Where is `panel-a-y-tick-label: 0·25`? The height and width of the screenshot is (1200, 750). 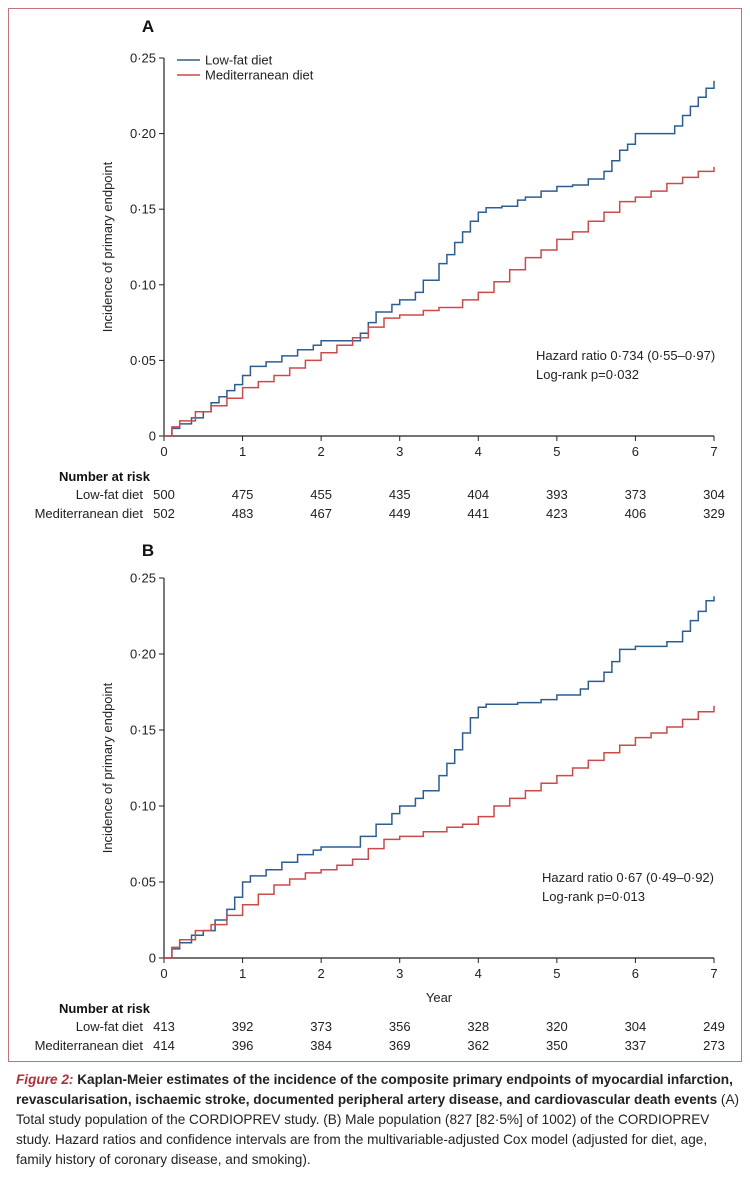
panel-a-y-tick-label: 0·25 is located at coordinates (143, 58).